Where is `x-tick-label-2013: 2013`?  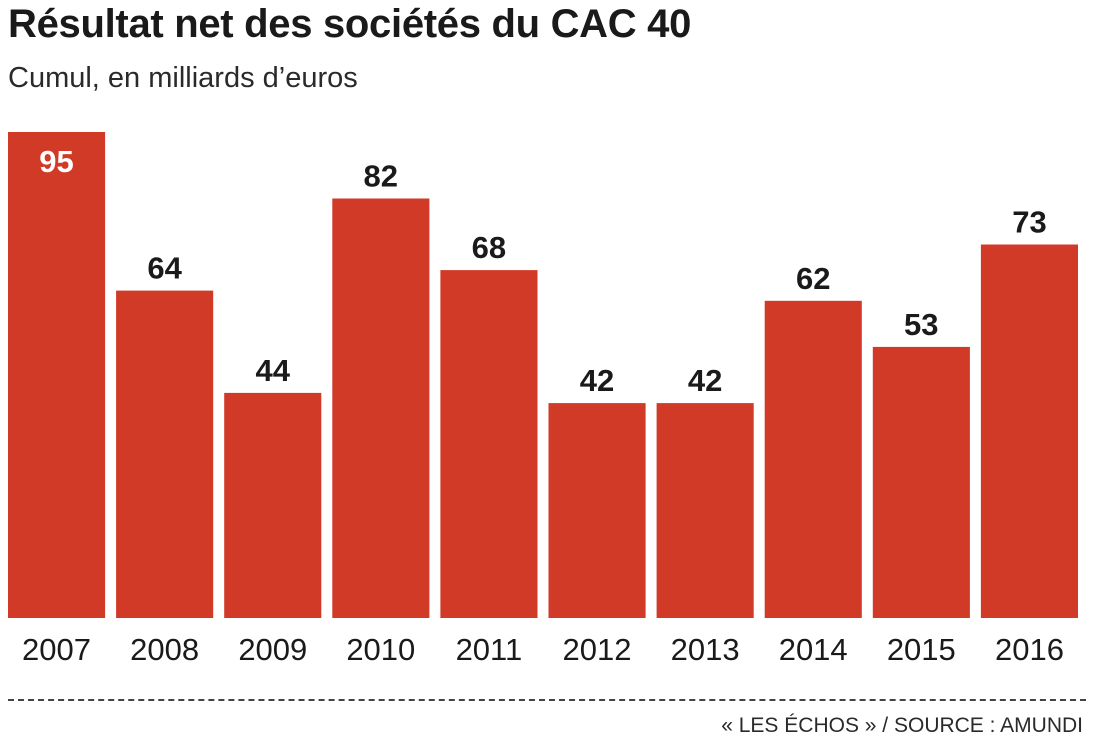
x-tick-label-2013: 2013 is located at coordinates (705, 649).